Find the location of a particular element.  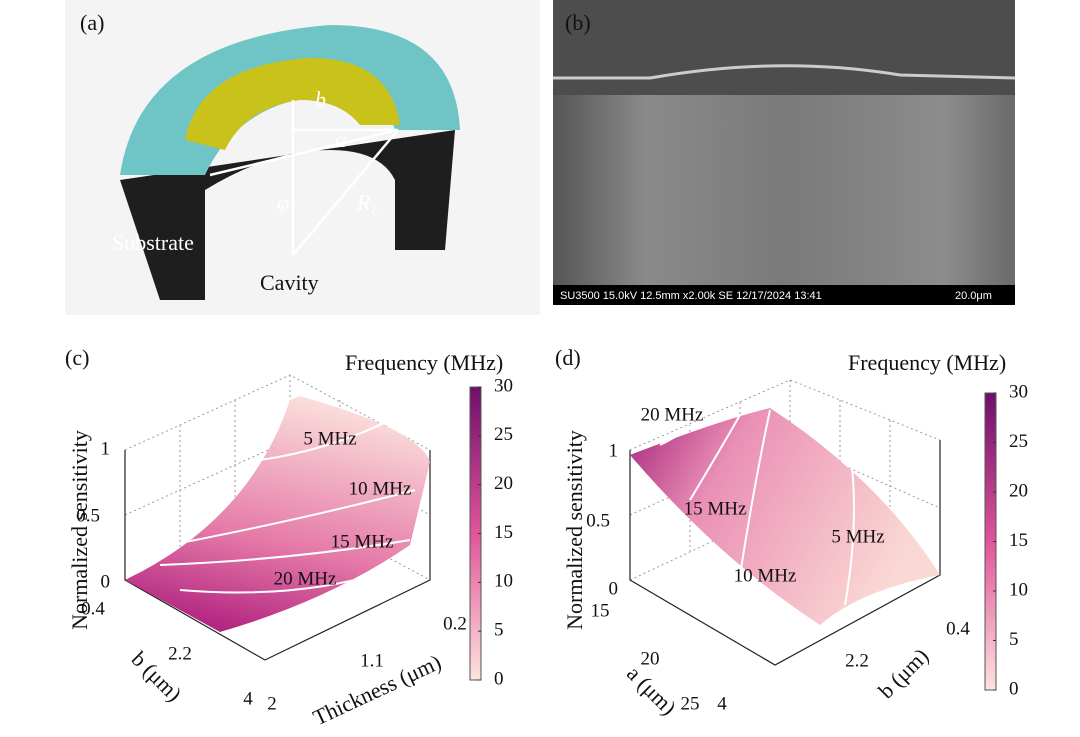

t-tick-label: 0.2 is located at coordinates (455, 623).